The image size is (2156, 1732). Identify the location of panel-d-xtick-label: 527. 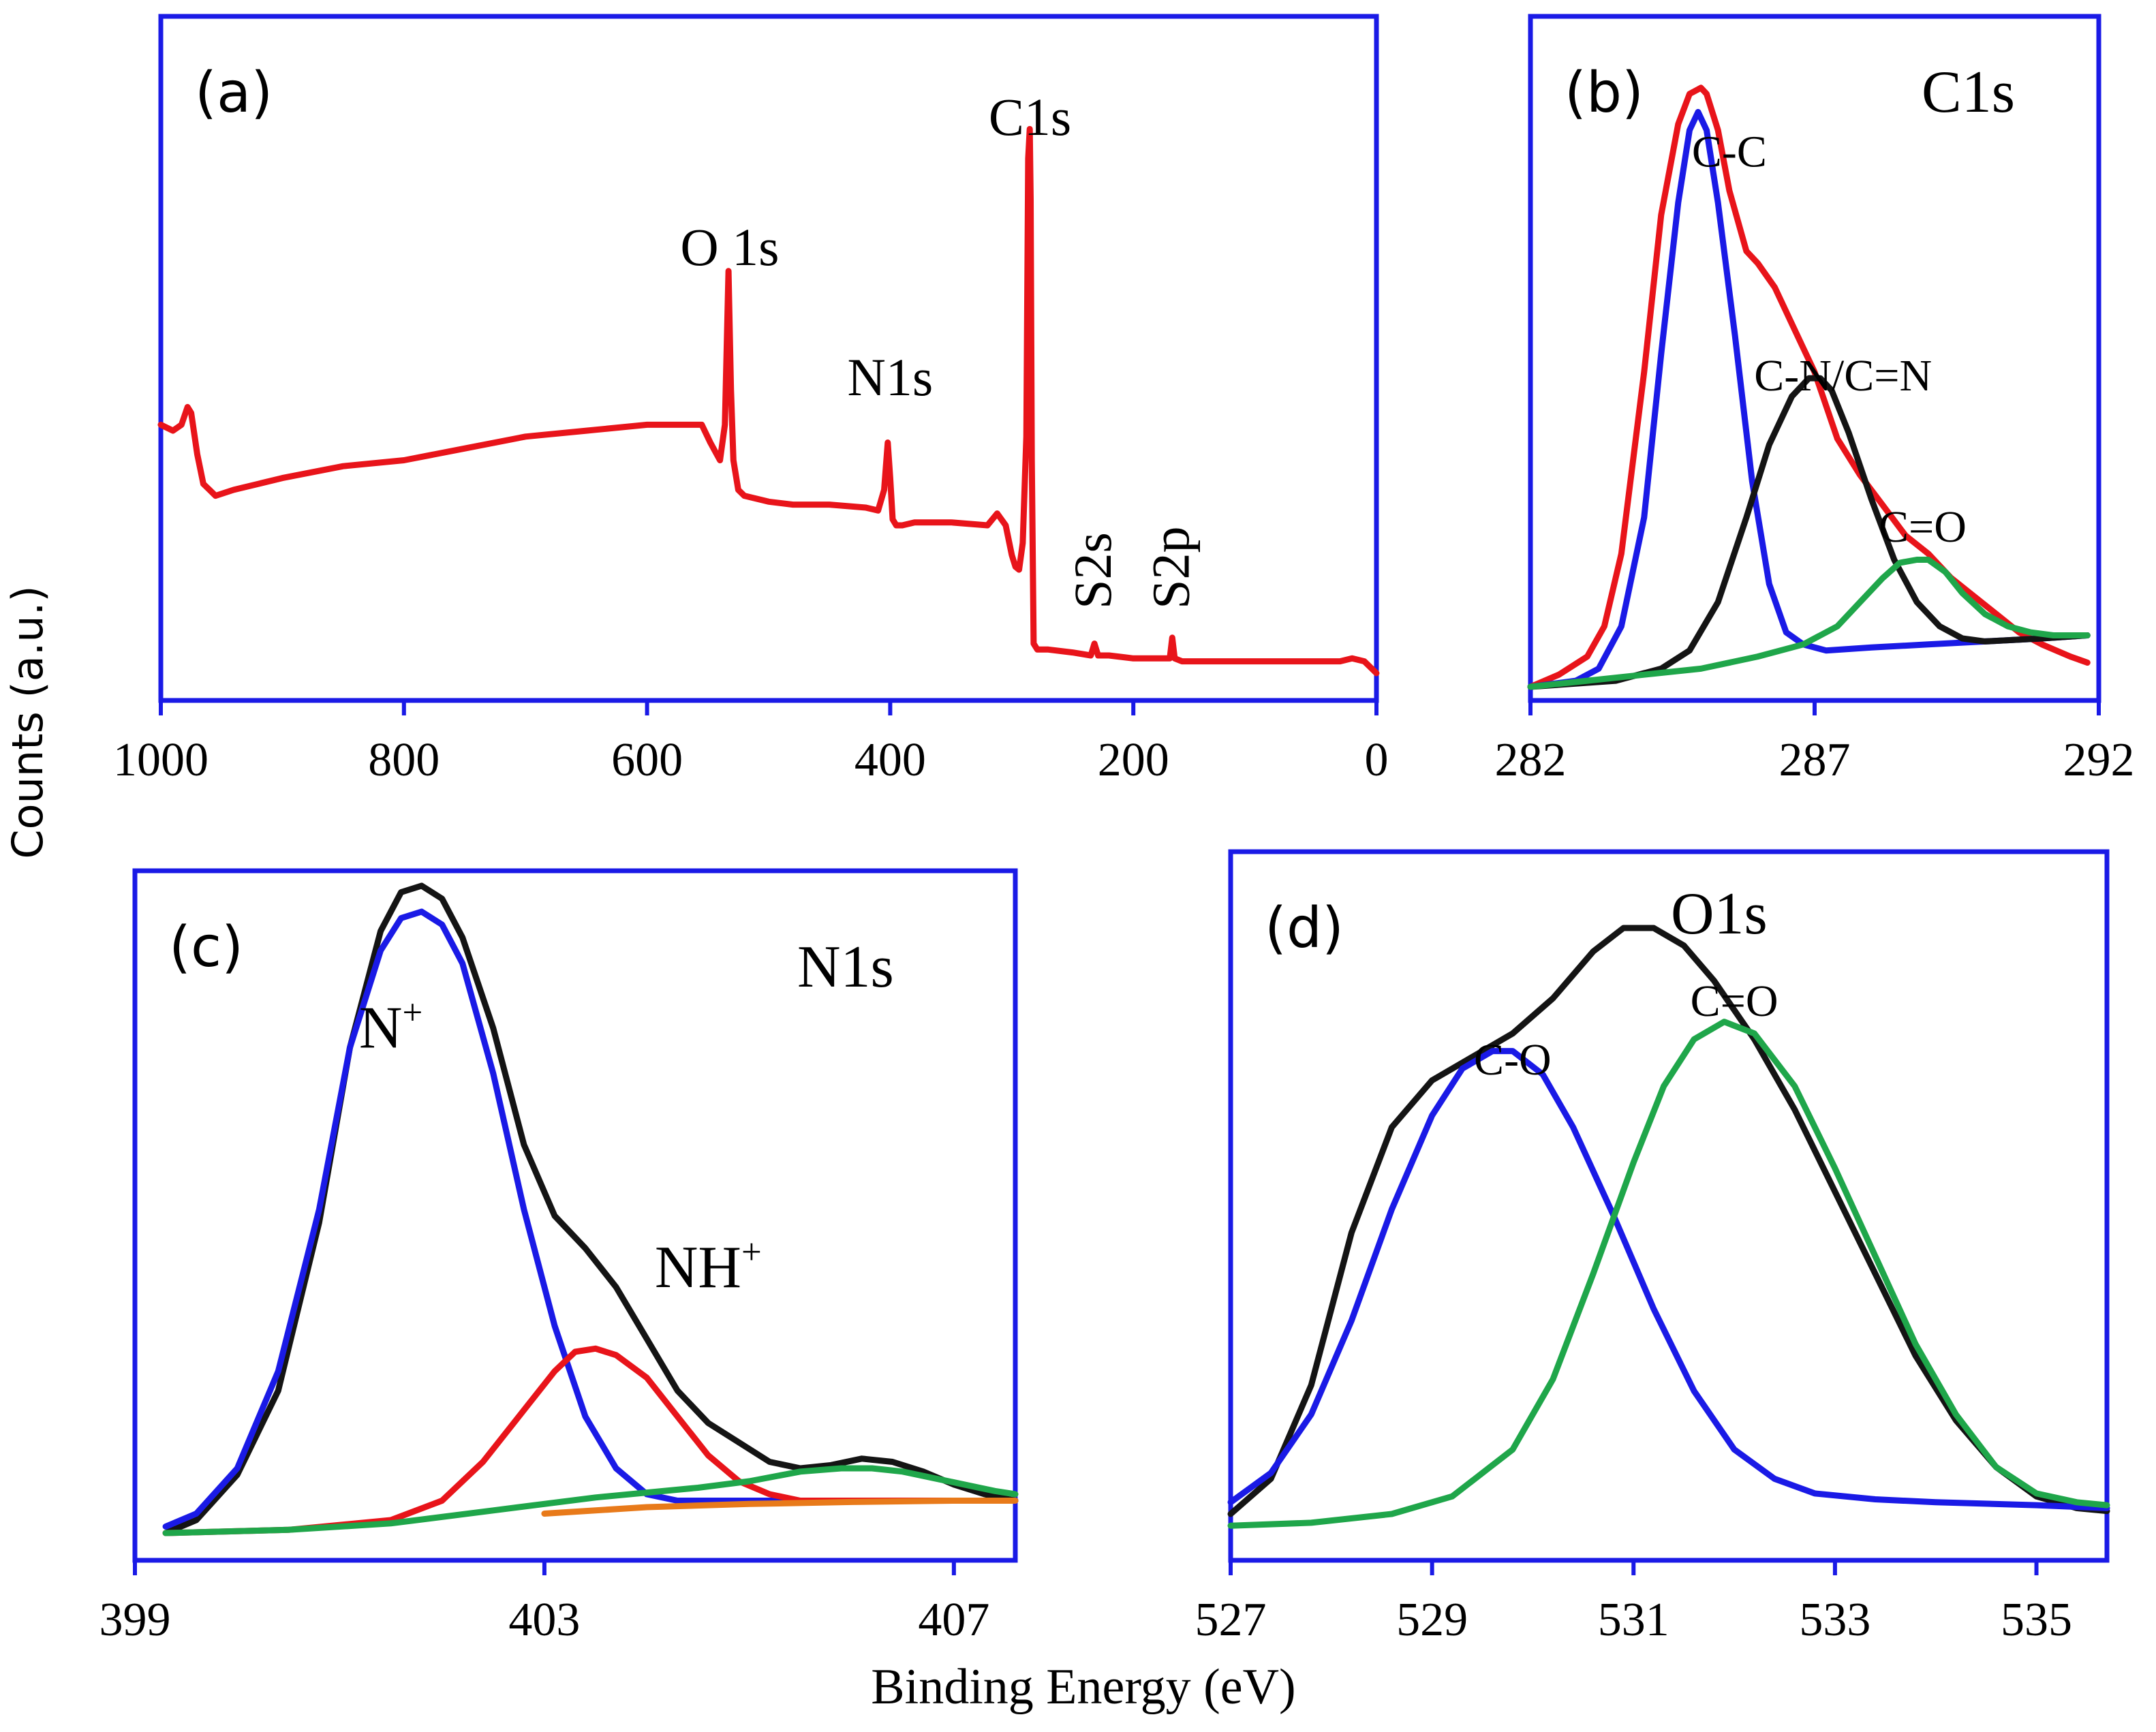
(1231, 1620).